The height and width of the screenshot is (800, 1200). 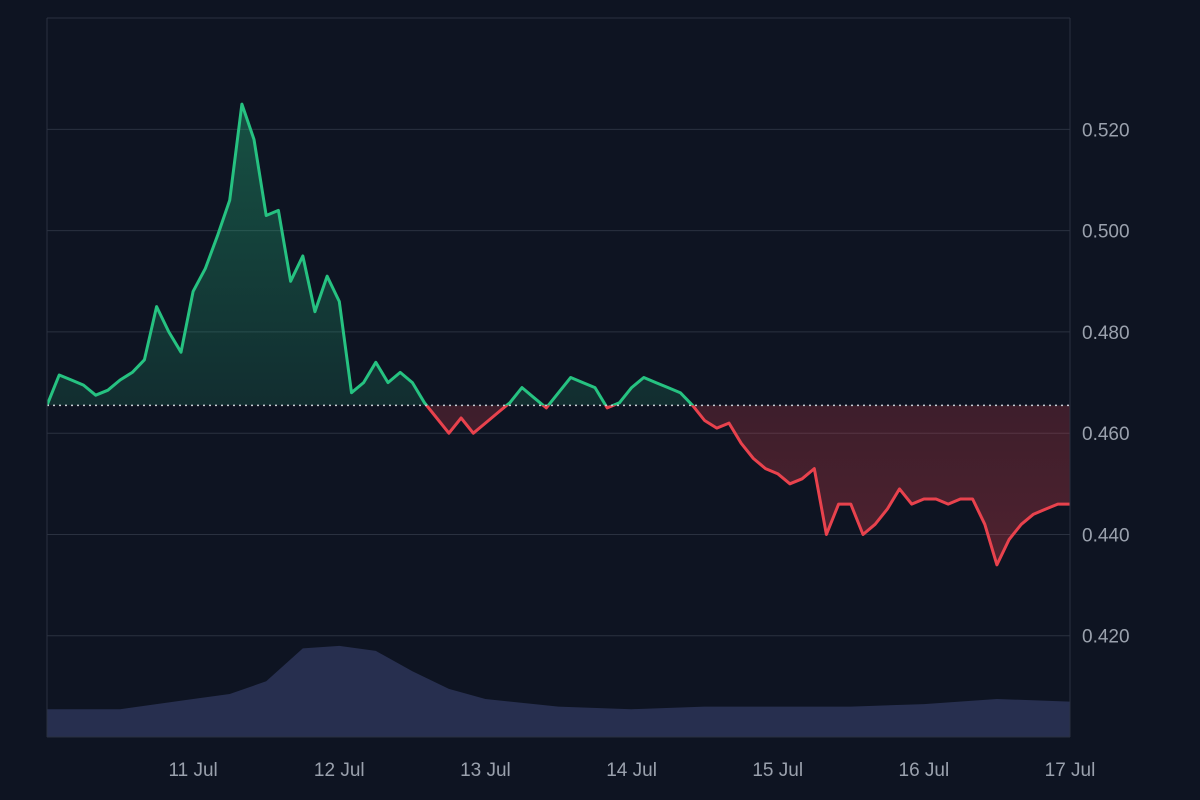 What do you see at coordinates (1106, 232) in the screenshot?
I see `y-tick-label: 0.500` at bounding box center [1106, 232].